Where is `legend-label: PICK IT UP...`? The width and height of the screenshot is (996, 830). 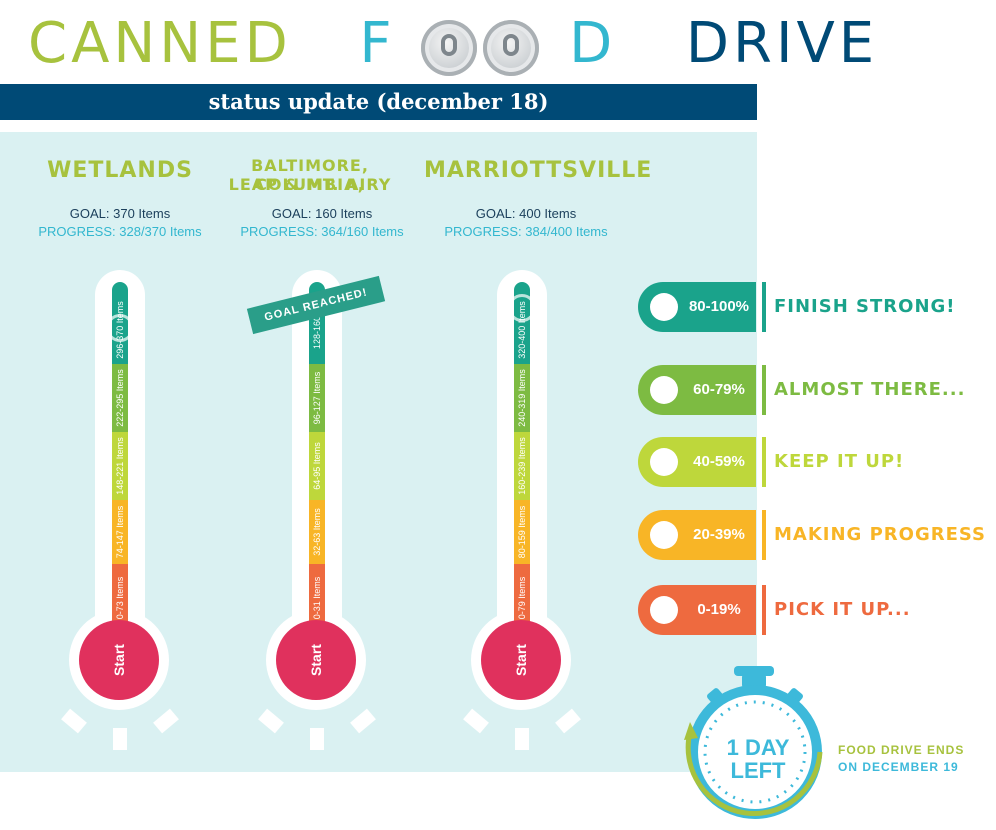 legend-label: PICK IT UP... is located at coordinates (842, 609).